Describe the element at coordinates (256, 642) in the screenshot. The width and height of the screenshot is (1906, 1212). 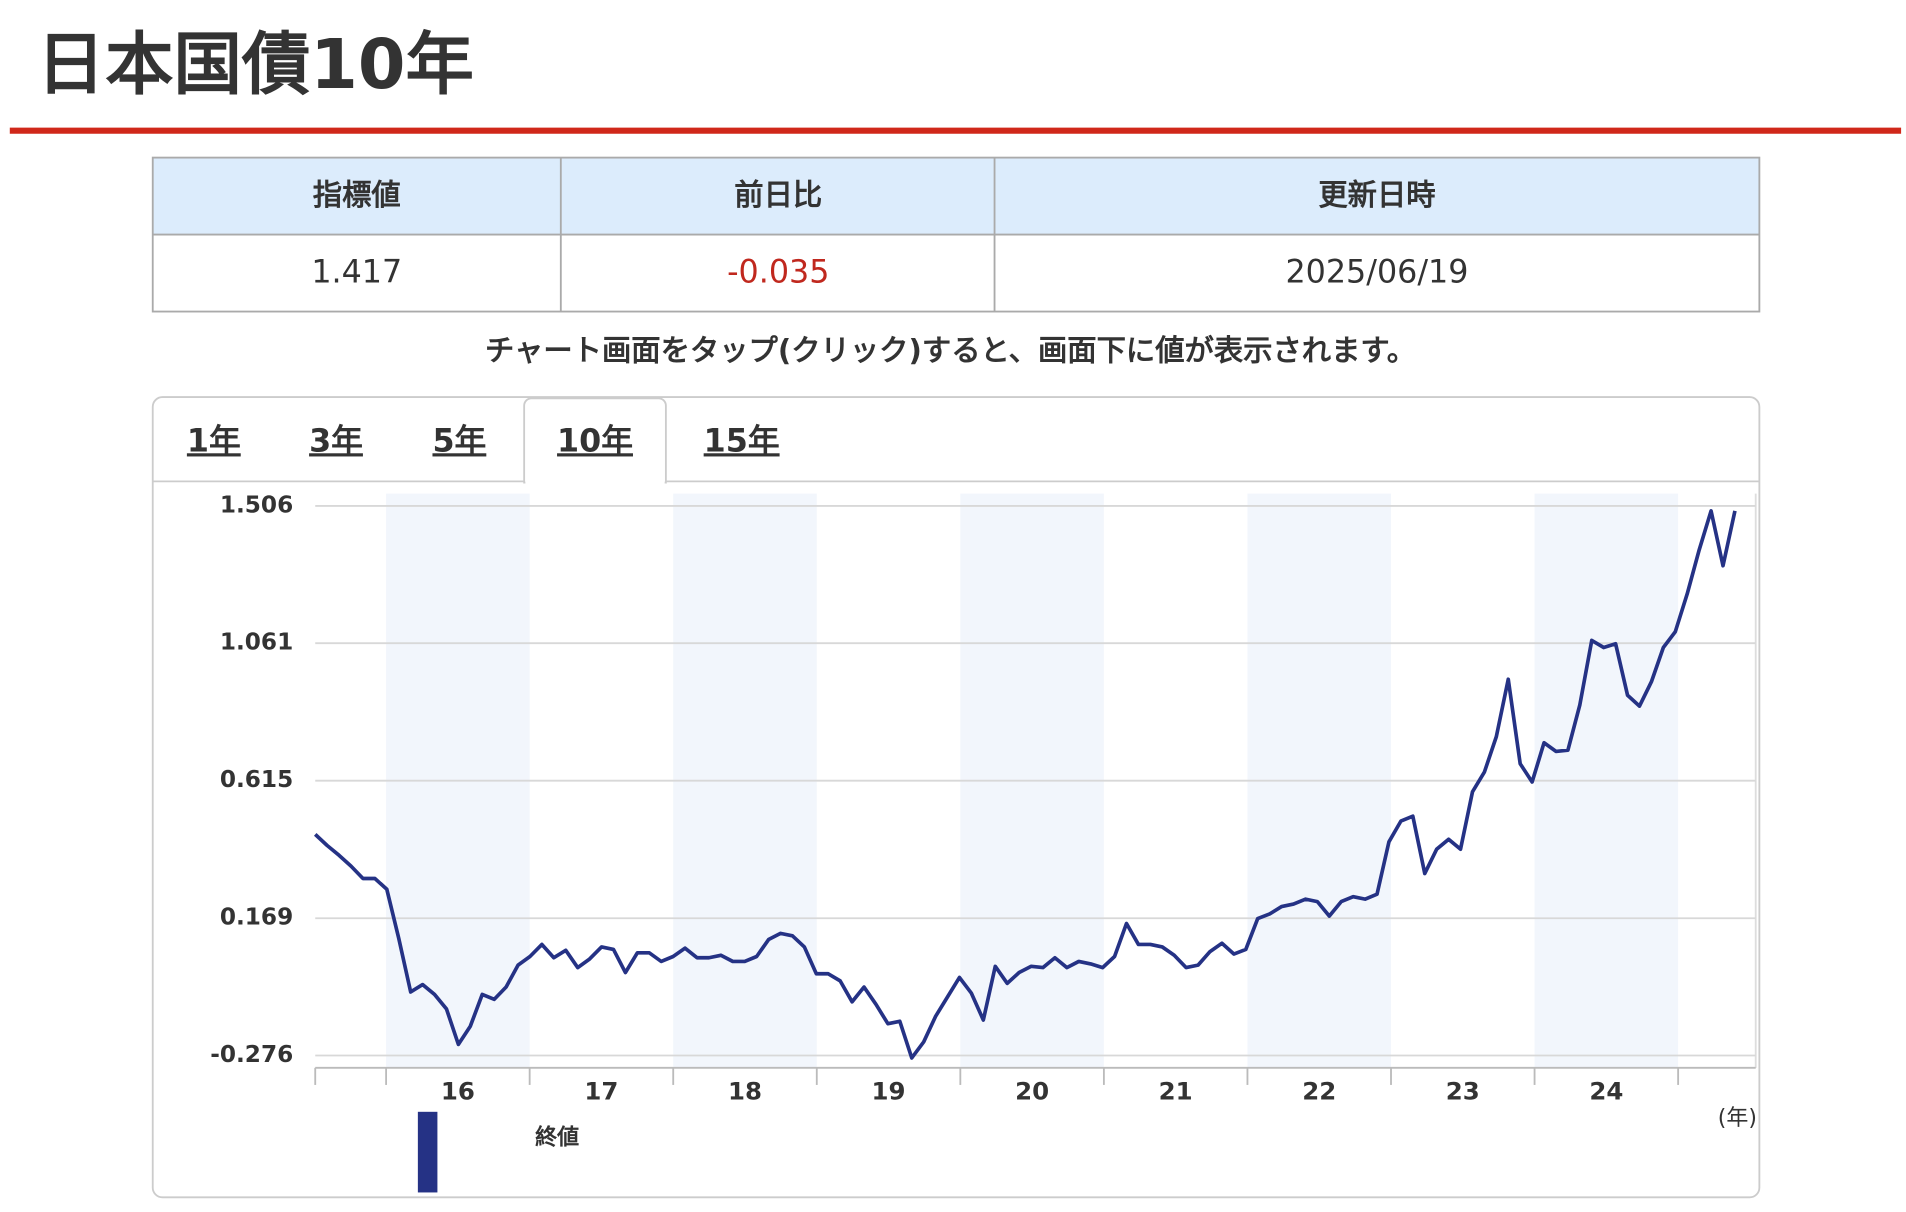
I see `y-tick-label: 1.061` at that location.